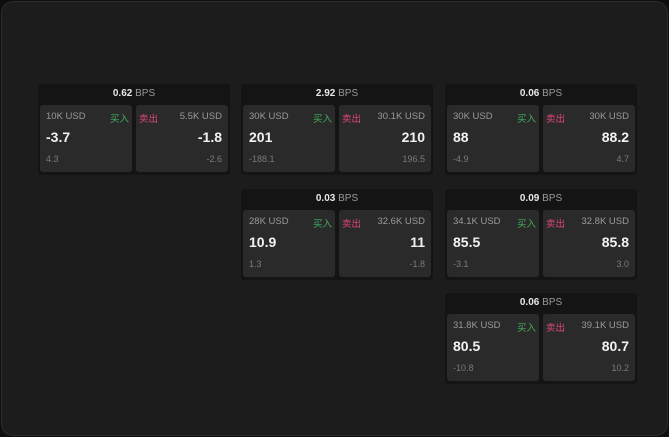  Describe the element at coordinates (209, 137) in the screenshot. I see `ask-price: -1.8` at that location.